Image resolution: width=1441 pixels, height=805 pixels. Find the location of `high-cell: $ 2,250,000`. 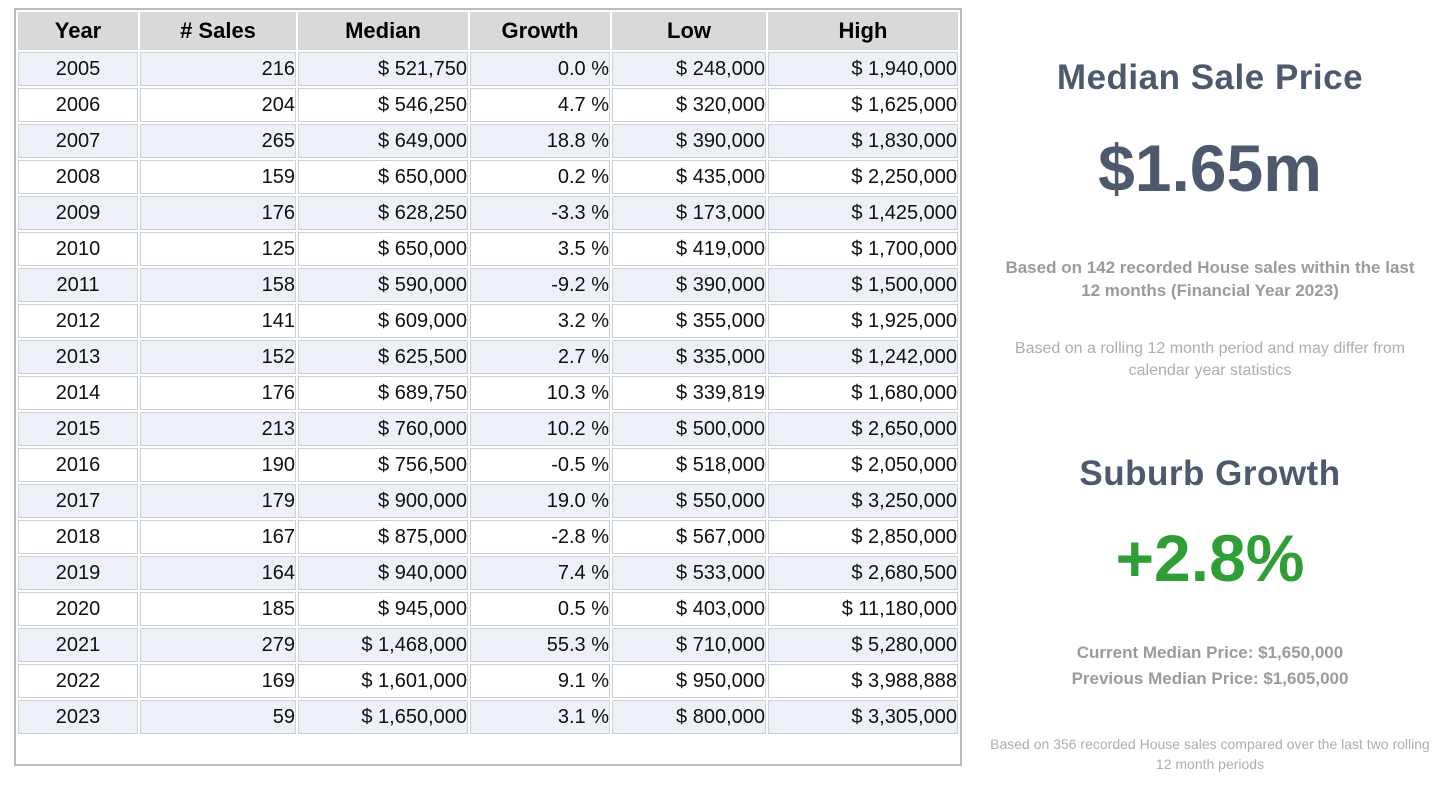

high-cell: $ 2,250,000 is located at coordinates (863, 177).